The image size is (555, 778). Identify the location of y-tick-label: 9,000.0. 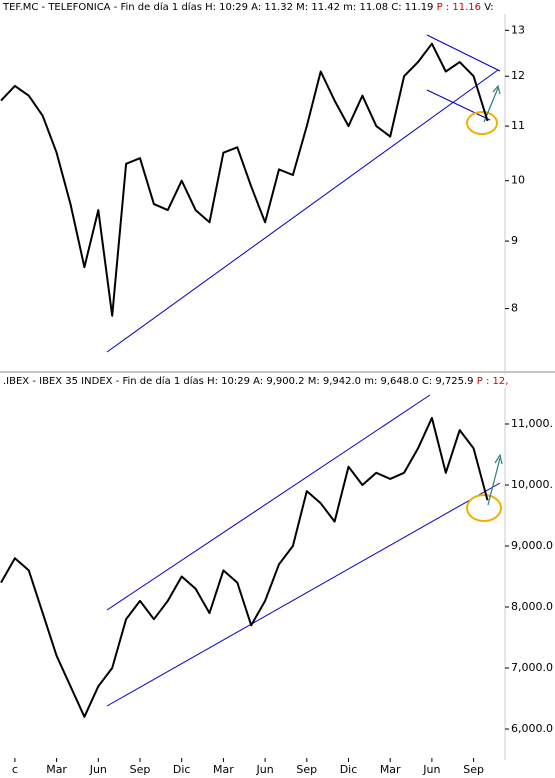
(532, 545).